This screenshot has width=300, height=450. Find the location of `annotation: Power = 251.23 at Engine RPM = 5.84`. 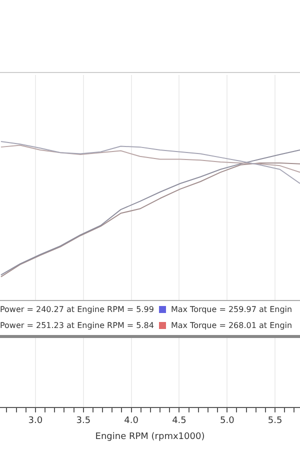

annotation: Power = 251.23 at Engine RPM = 5.84 is located at coordinates (77, 325).